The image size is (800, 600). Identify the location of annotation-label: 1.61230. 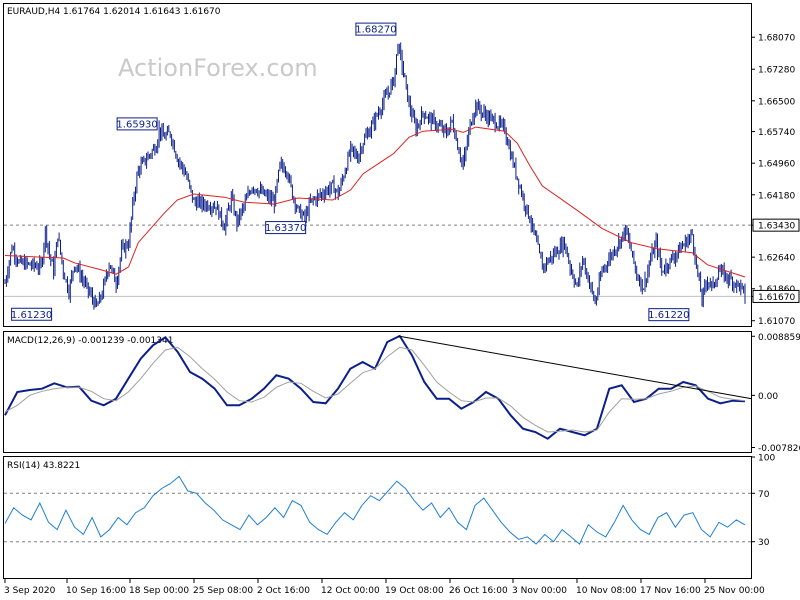
(31, 315).